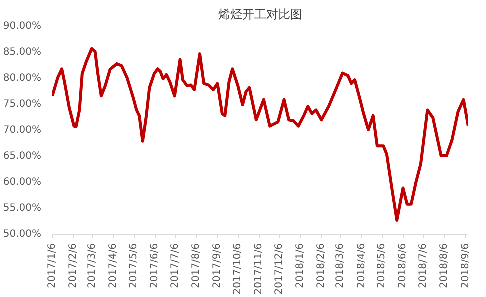 The height and width of the screenshot is (297, 486). What do you see at coordinates (155, 265) in the screenshot?
I see `x-tick-label: 2017/6/6` at bounding box center [155, 265].